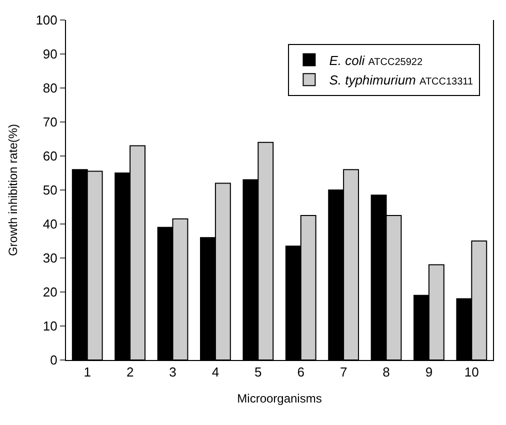  Describe the element at coordinates (429, 372) in the screenshot. I see `x-tick-label: 9` at that location.